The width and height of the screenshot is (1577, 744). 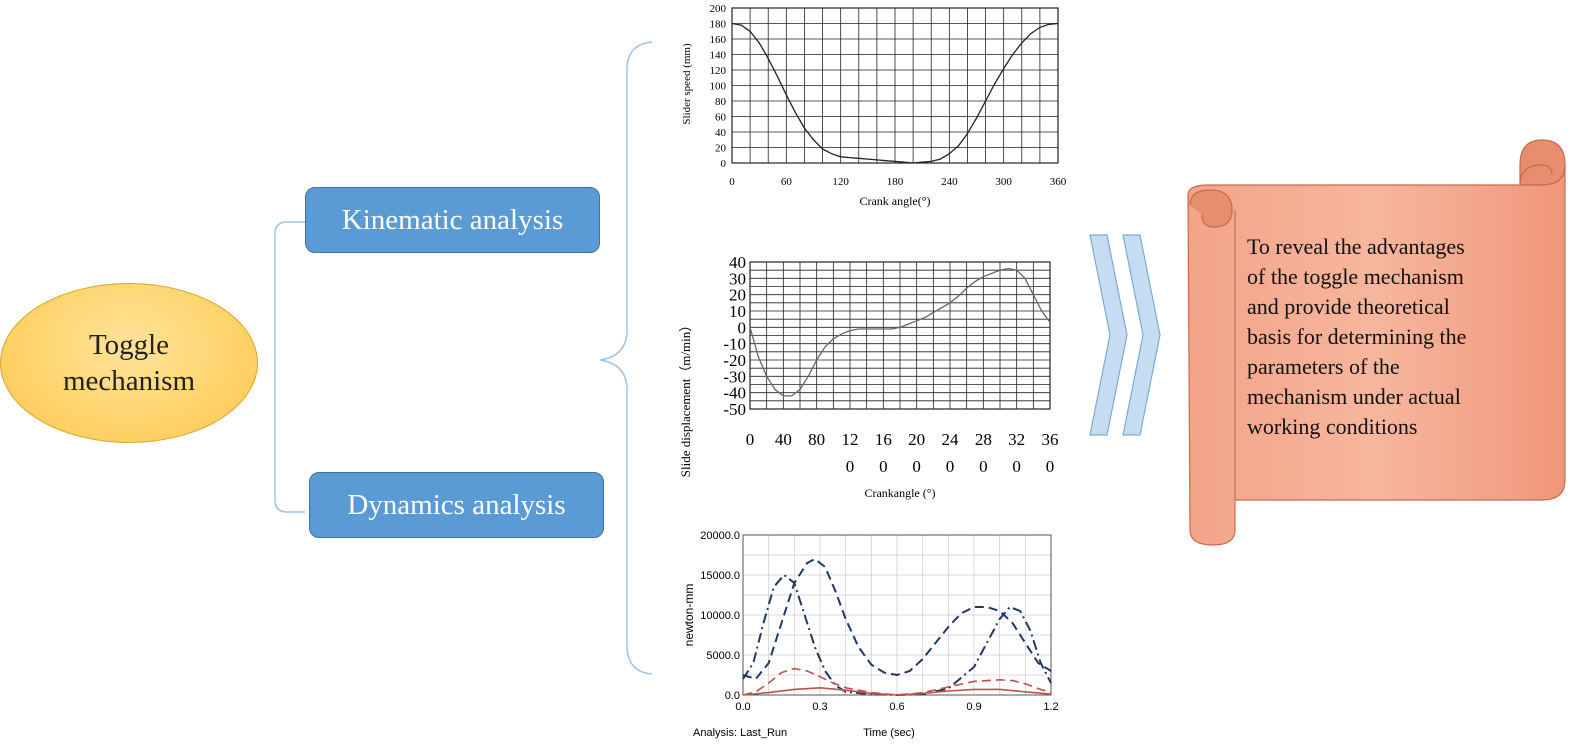 I want to click on chart3-ytick: 5000.0, so click(x=723, y=656).